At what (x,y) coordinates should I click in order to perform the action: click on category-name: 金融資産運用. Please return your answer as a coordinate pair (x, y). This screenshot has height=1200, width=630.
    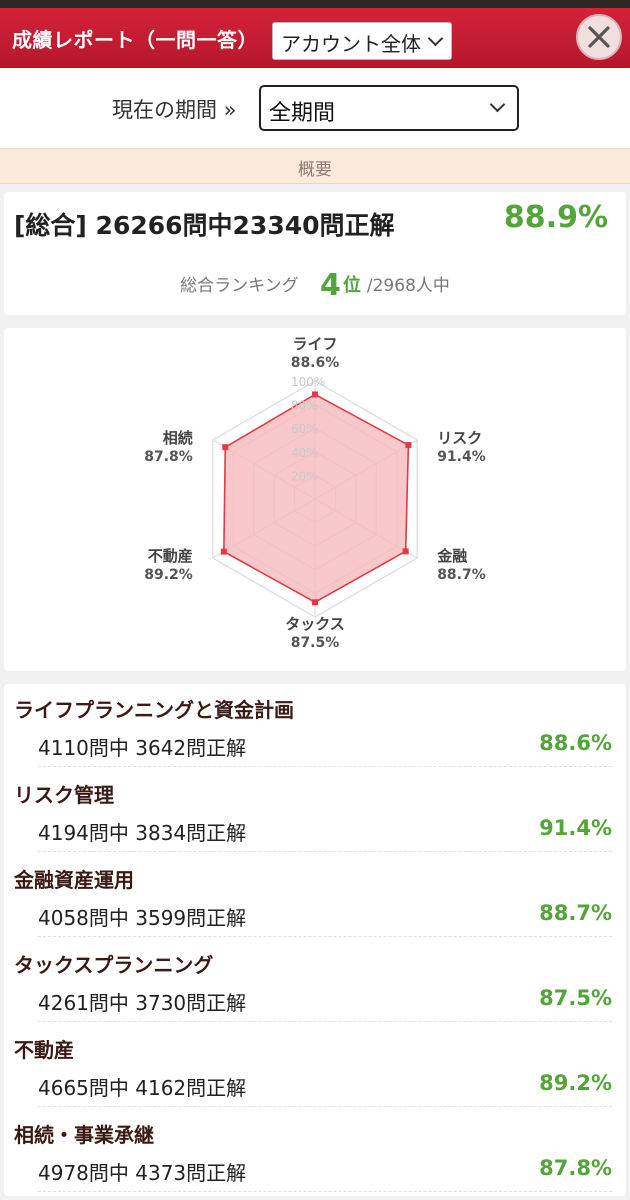
    Looking at the image, I should click on (74, 880).